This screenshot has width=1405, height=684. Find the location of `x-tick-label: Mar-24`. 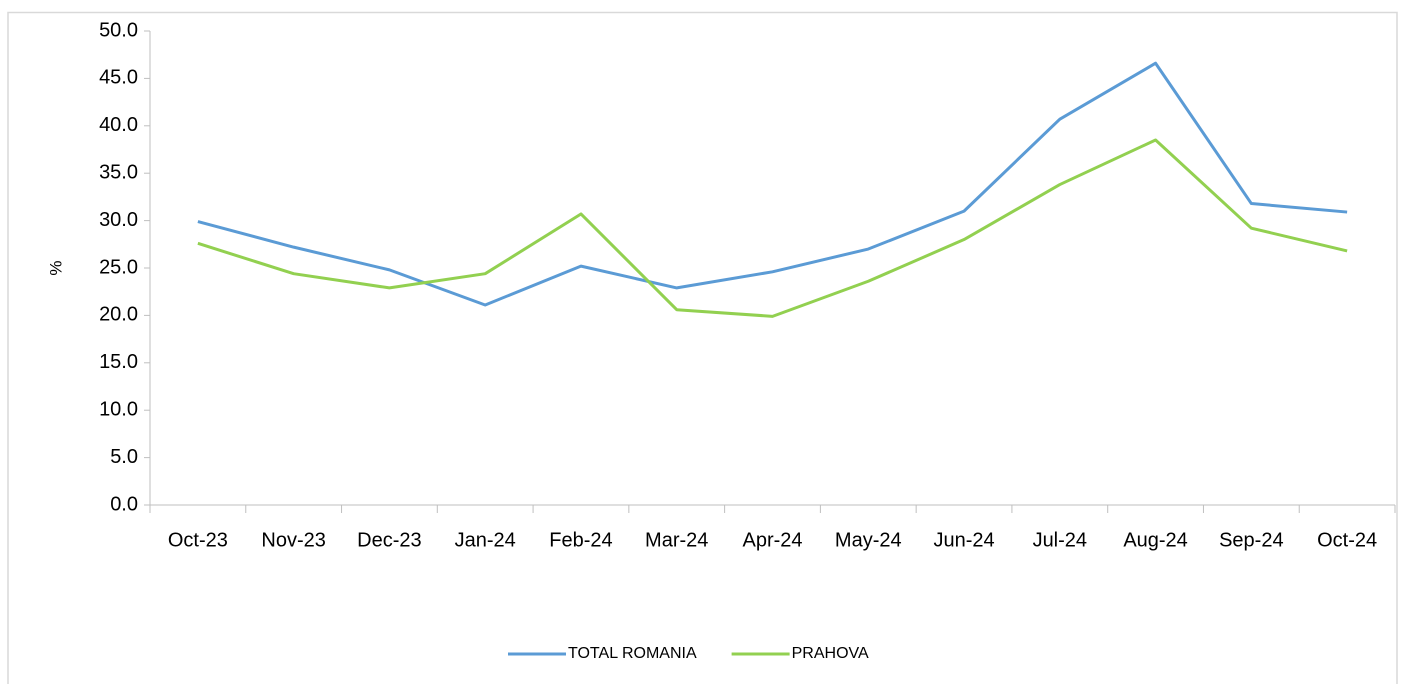

x-tick-label: Mar-24 is located at coordinates (676, 540).